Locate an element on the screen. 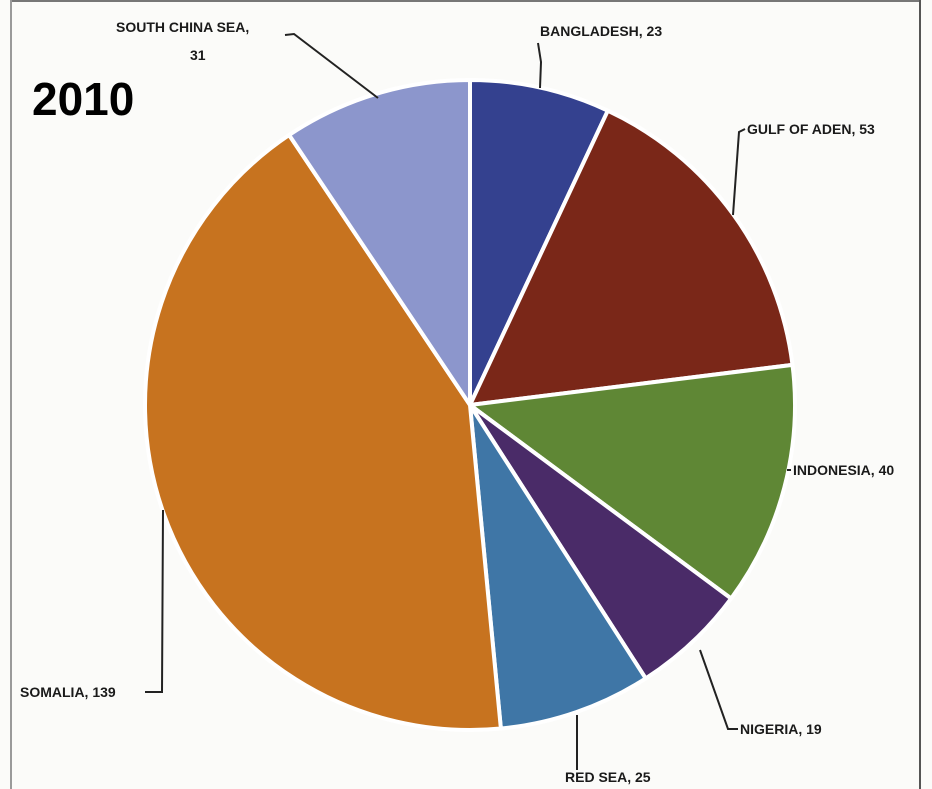 Image resolution: width=932 pixels, height=789 pixels. label-south-china-sea-value: 31 is located at coordinates (198, 55).